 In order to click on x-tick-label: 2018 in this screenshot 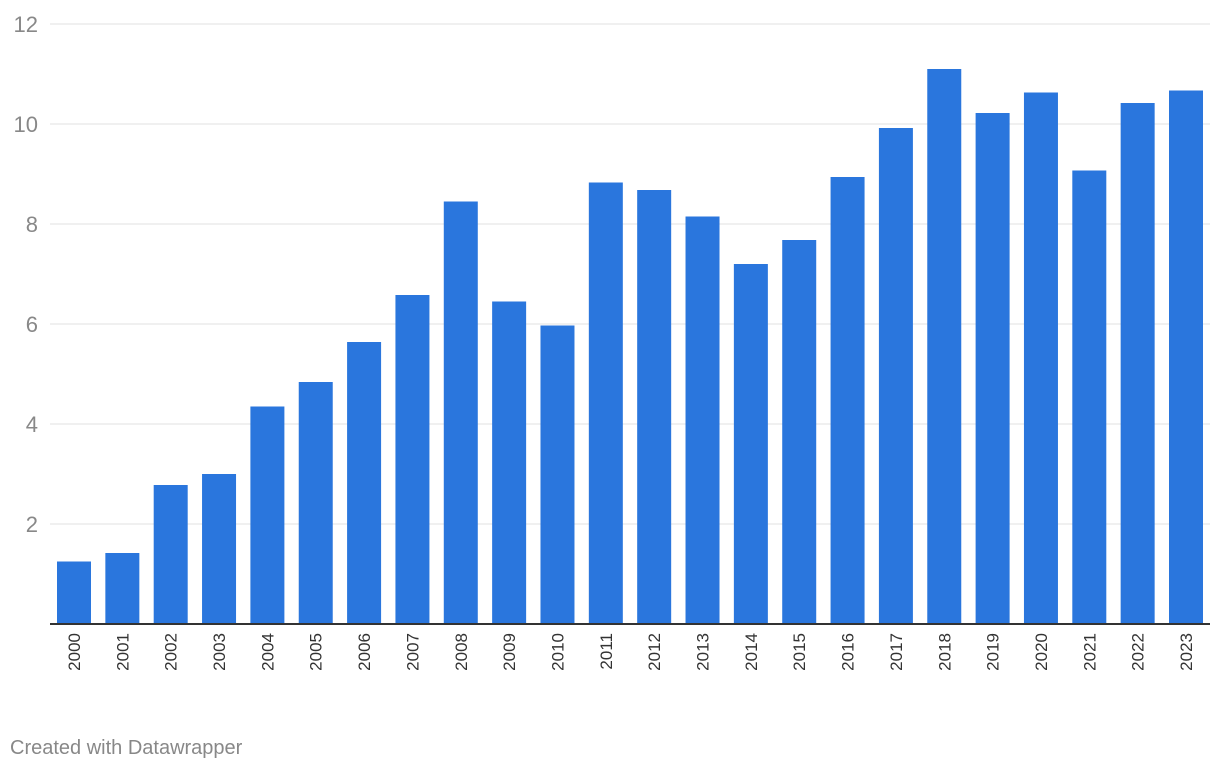, I will do `click(944, 652)`.